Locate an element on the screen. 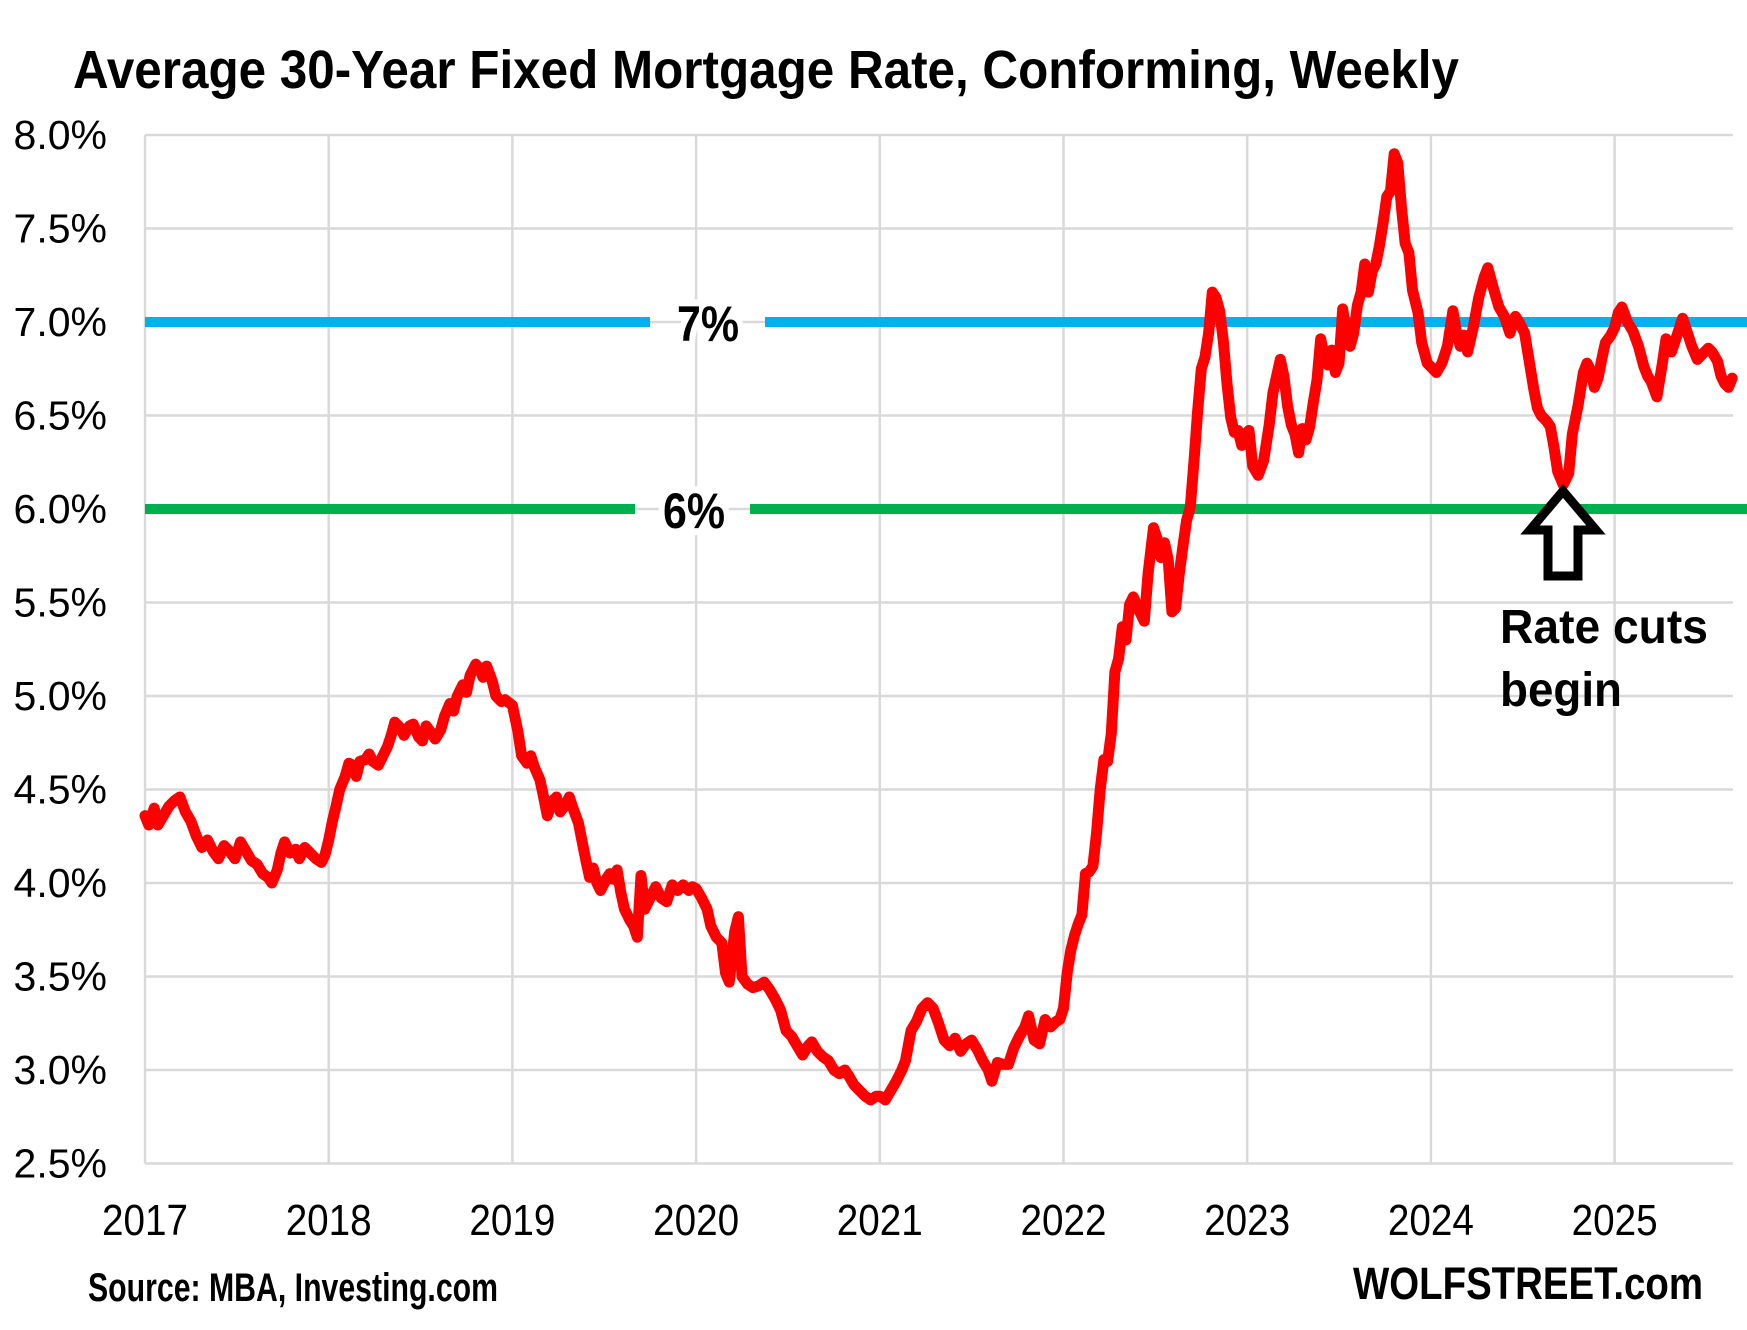 This screenshot has width=1747, height=1330. wolfstreet-branding: WOLFSTREET.com is located at coordinates (1528, 1283).